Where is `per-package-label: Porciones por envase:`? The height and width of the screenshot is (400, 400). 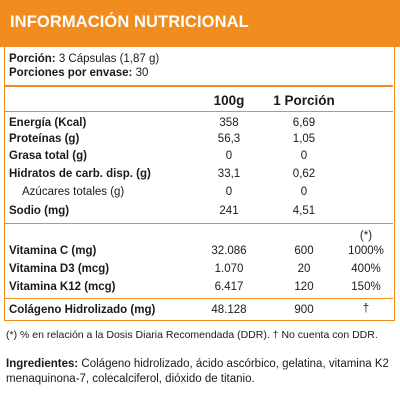
per-package-label: Porciones por envase: is located at coordinates (71, 73).